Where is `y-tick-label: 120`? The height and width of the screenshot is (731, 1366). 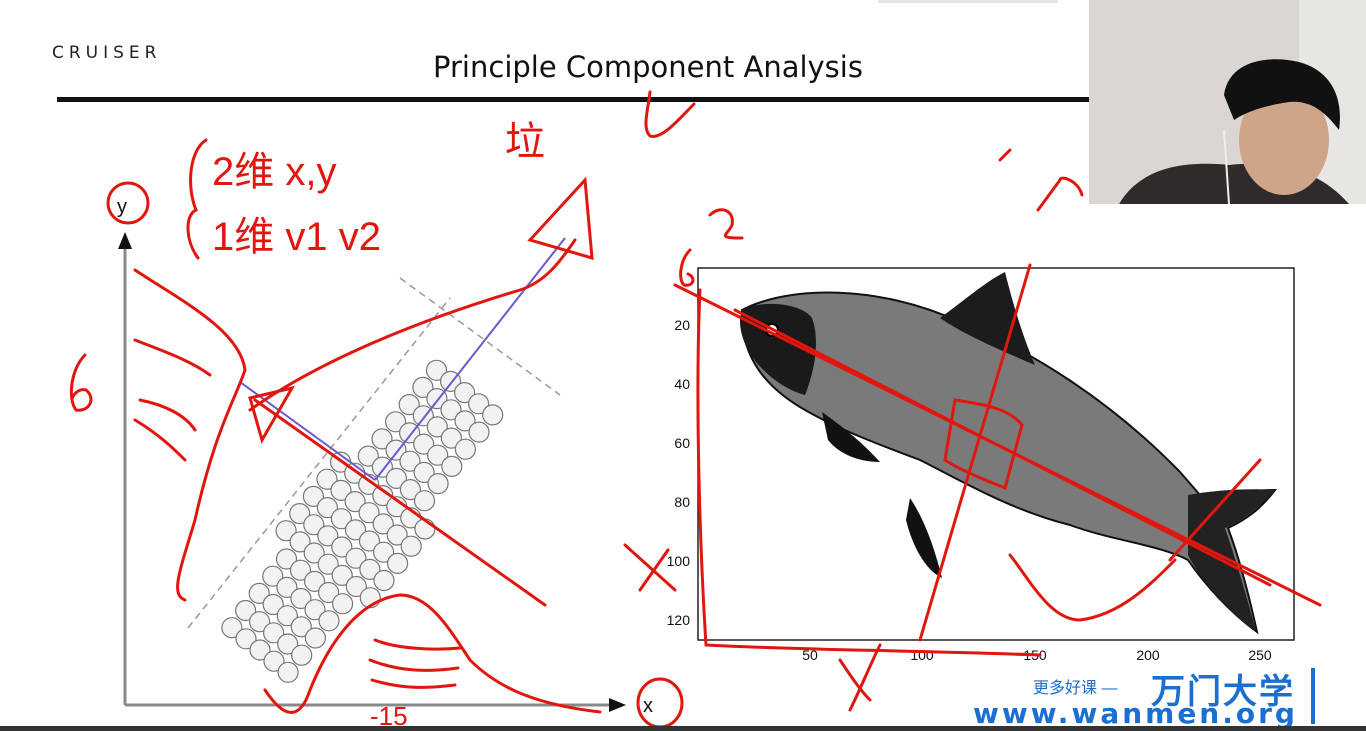 y-tick-label: 120 is located at coordinates (679, 620).